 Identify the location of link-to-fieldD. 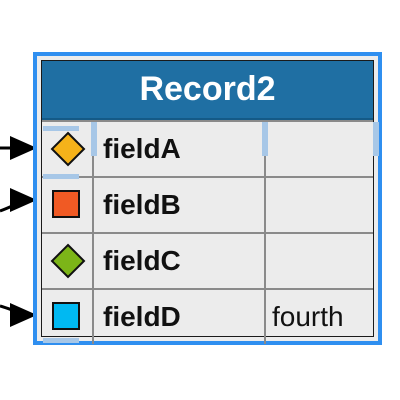
(18, 314).